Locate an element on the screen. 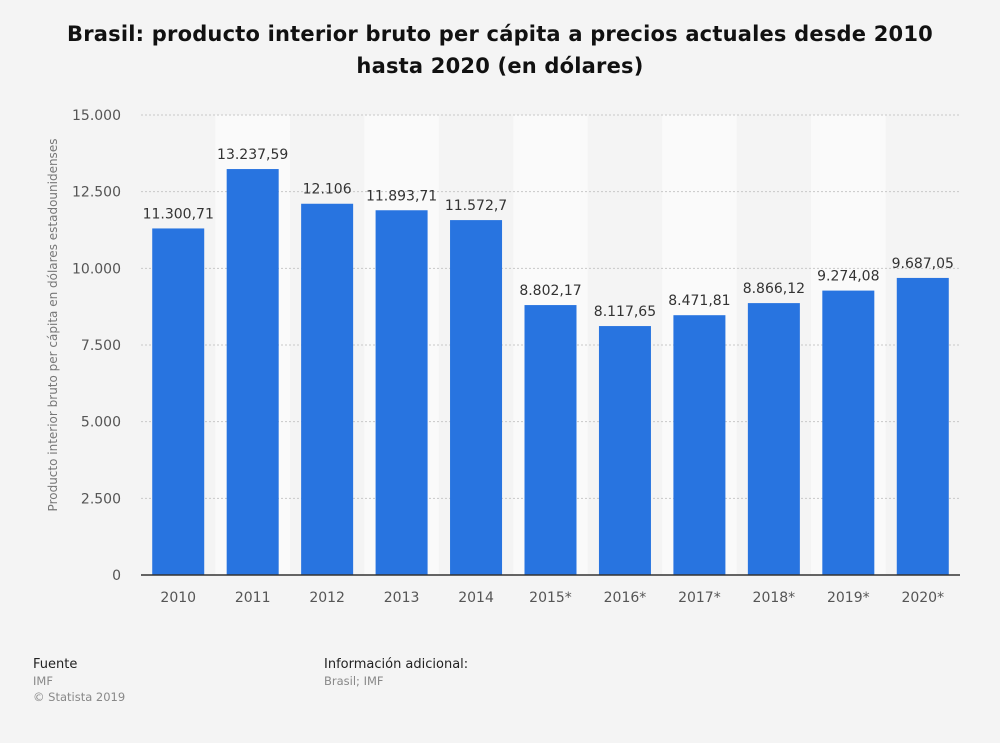 This screenshot has width=1000, height=743. data-label: 9.687,05 is located at coordinates (923, 264).